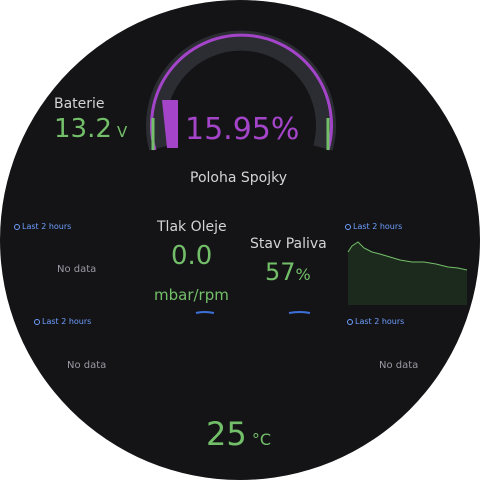 The width and height of the screenshot is (480, 480). I want to click on panel-top-right-time: Last 2 hours, so click(373, 226).